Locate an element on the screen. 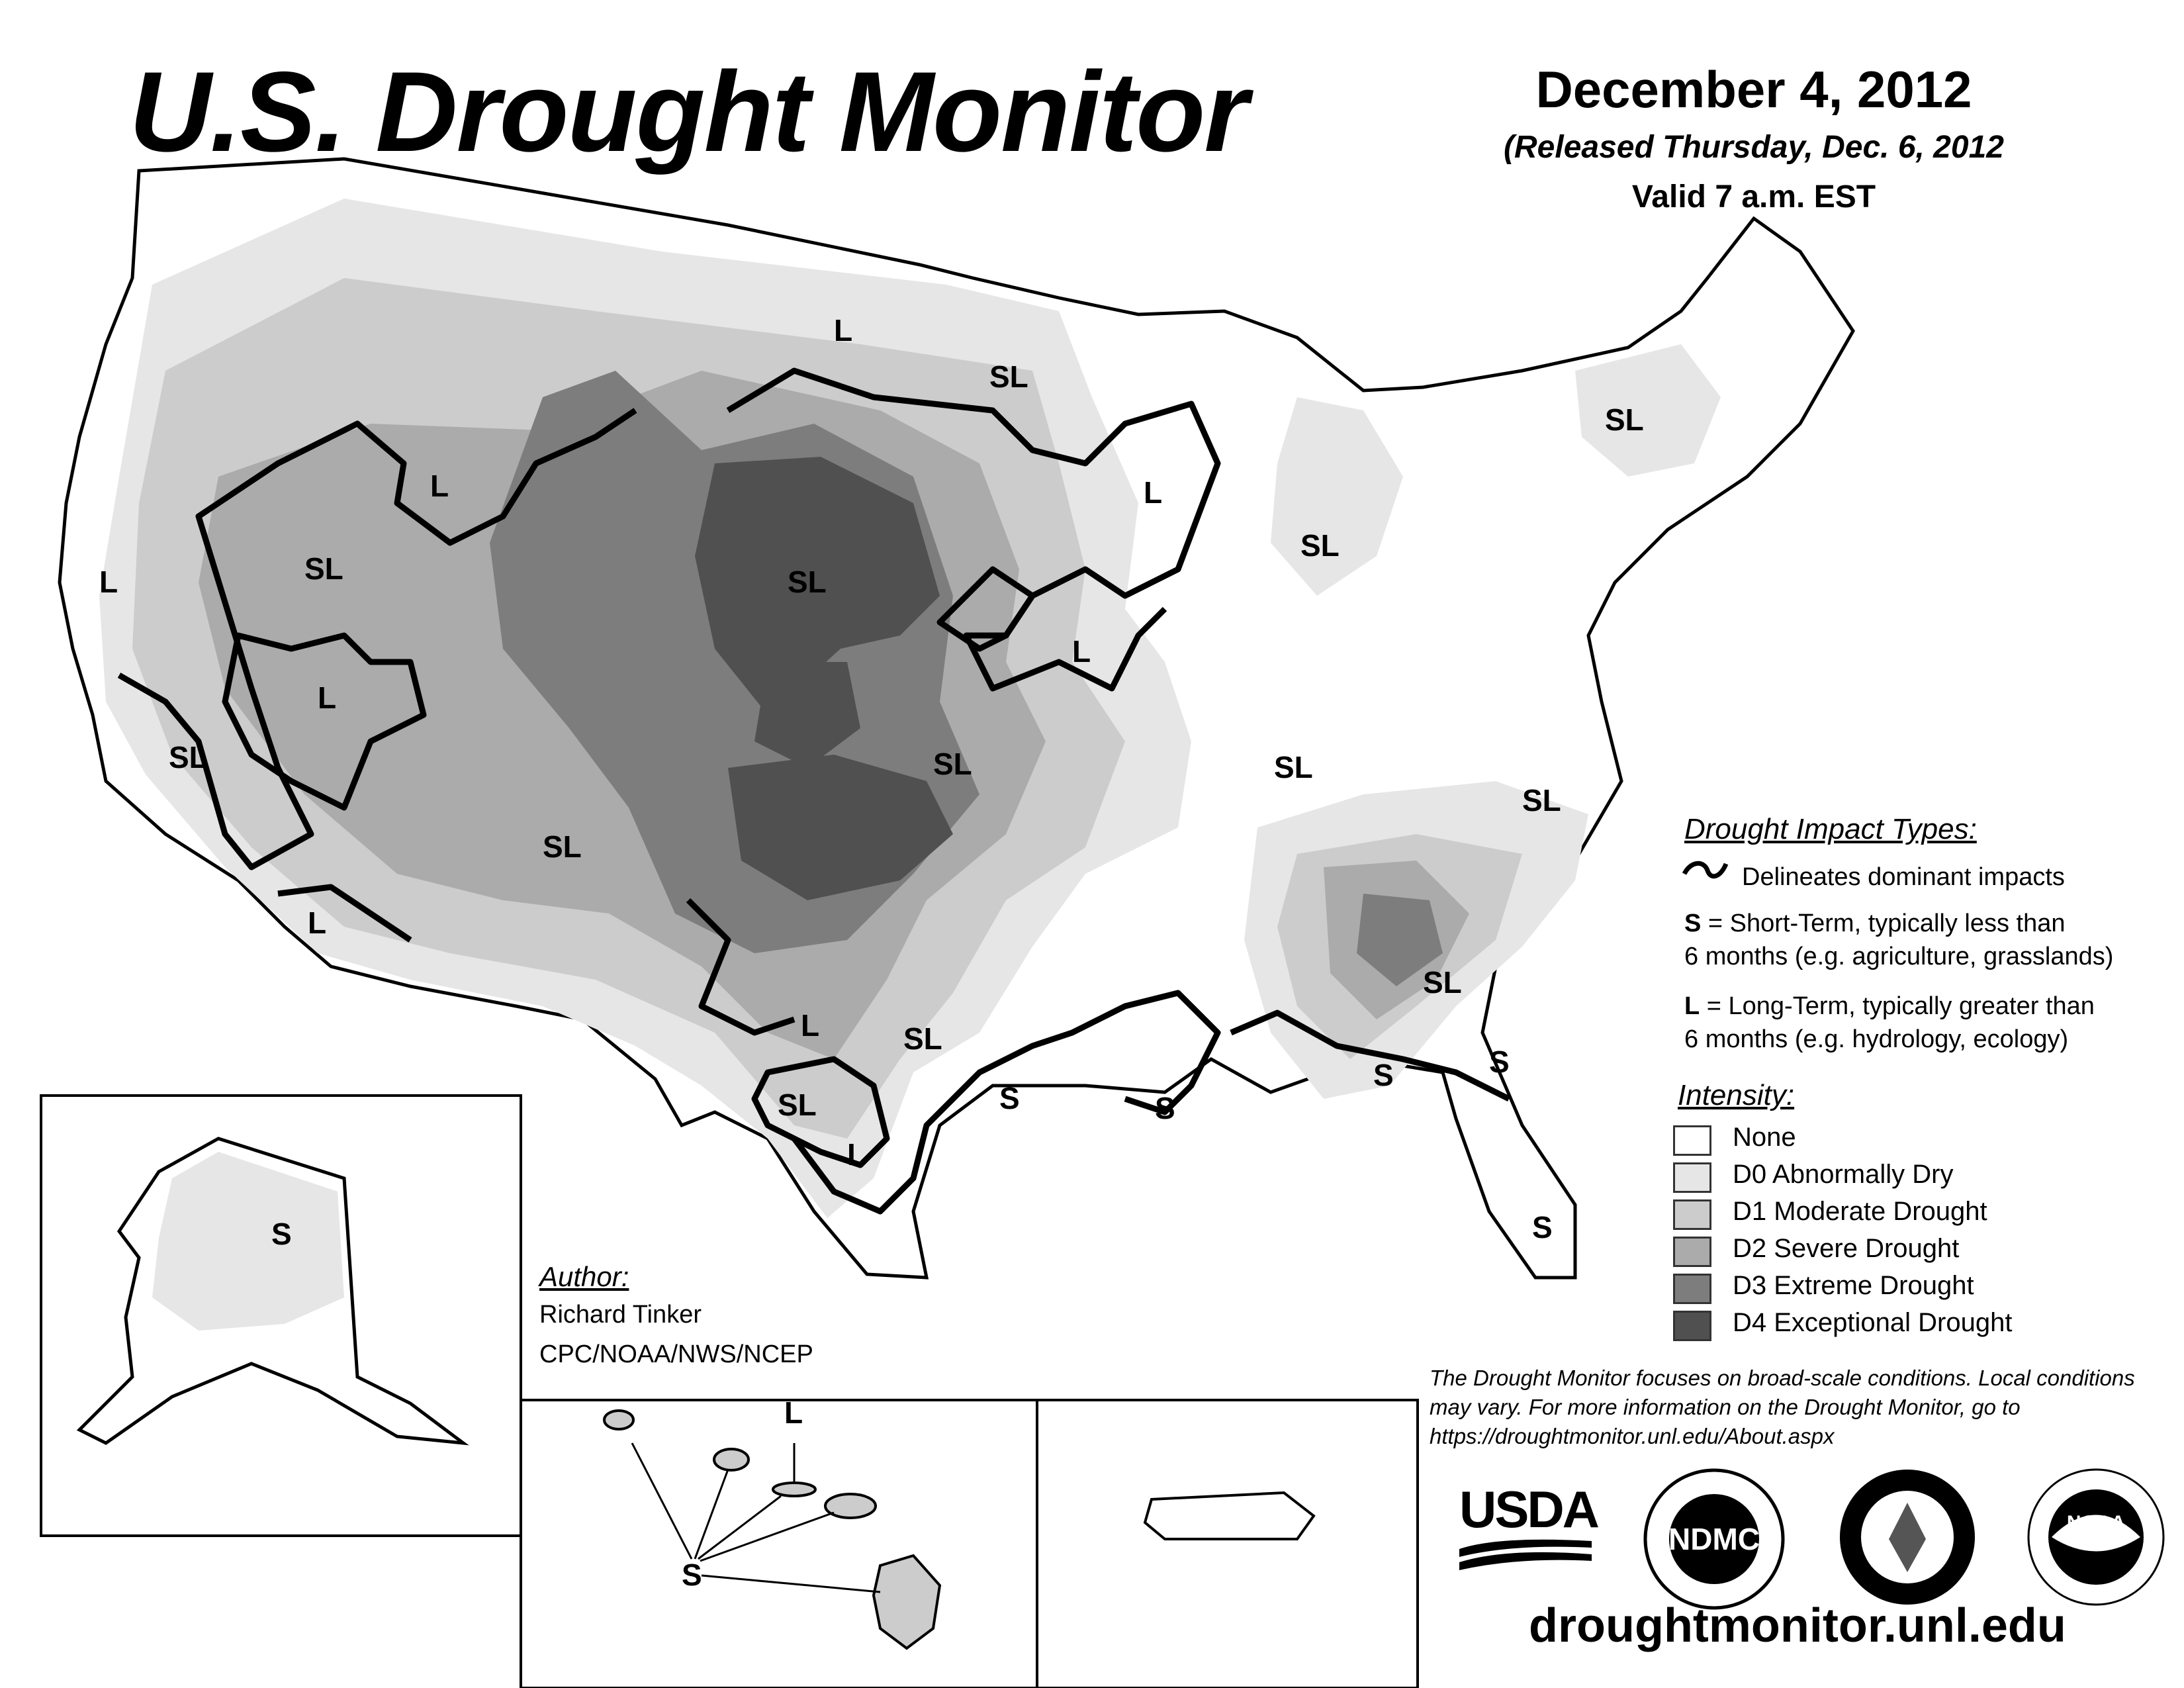  intensity-label: None is located at coordinates (1764, 1137).